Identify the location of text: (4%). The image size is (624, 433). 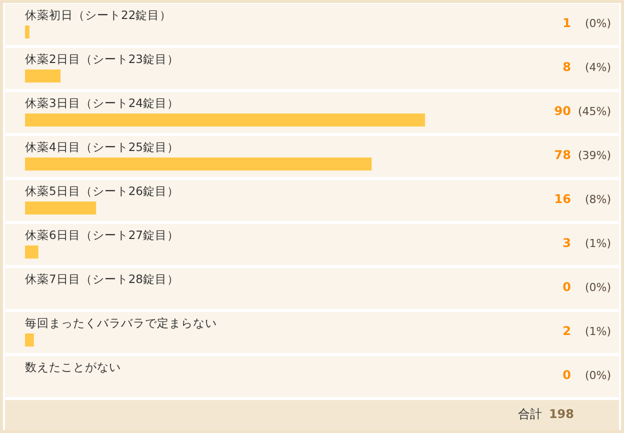
(597, 67).